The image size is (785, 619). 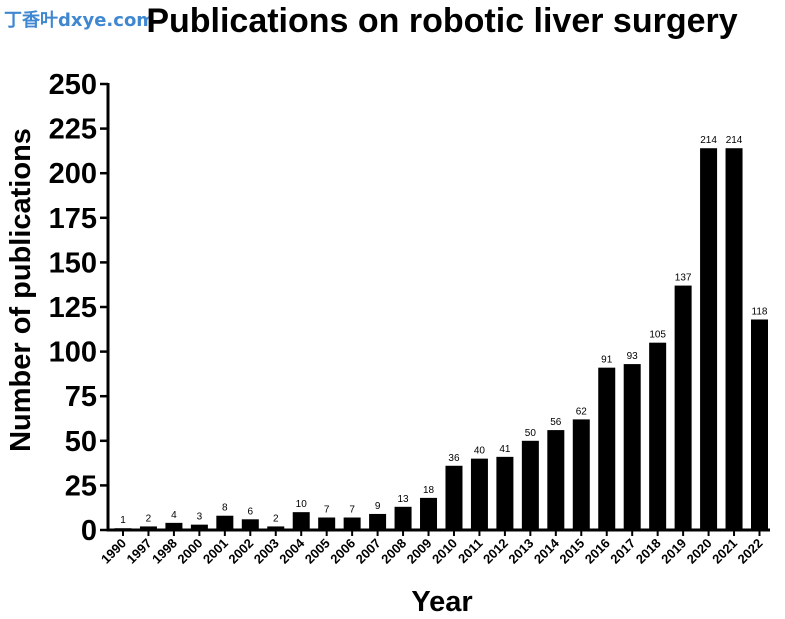 I want to click on bar-value-label: 91, so click(x=607, y=360).